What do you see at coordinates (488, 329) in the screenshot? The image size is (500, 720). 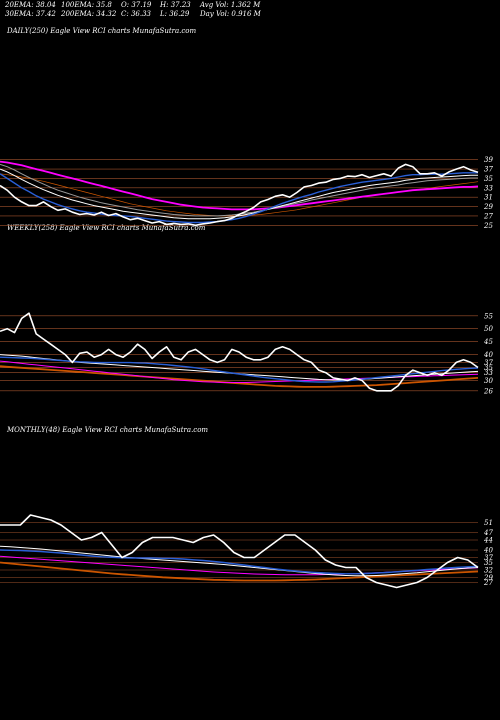 I see `weekly-tick-label-1: 50` at bounding box center [488, 329].